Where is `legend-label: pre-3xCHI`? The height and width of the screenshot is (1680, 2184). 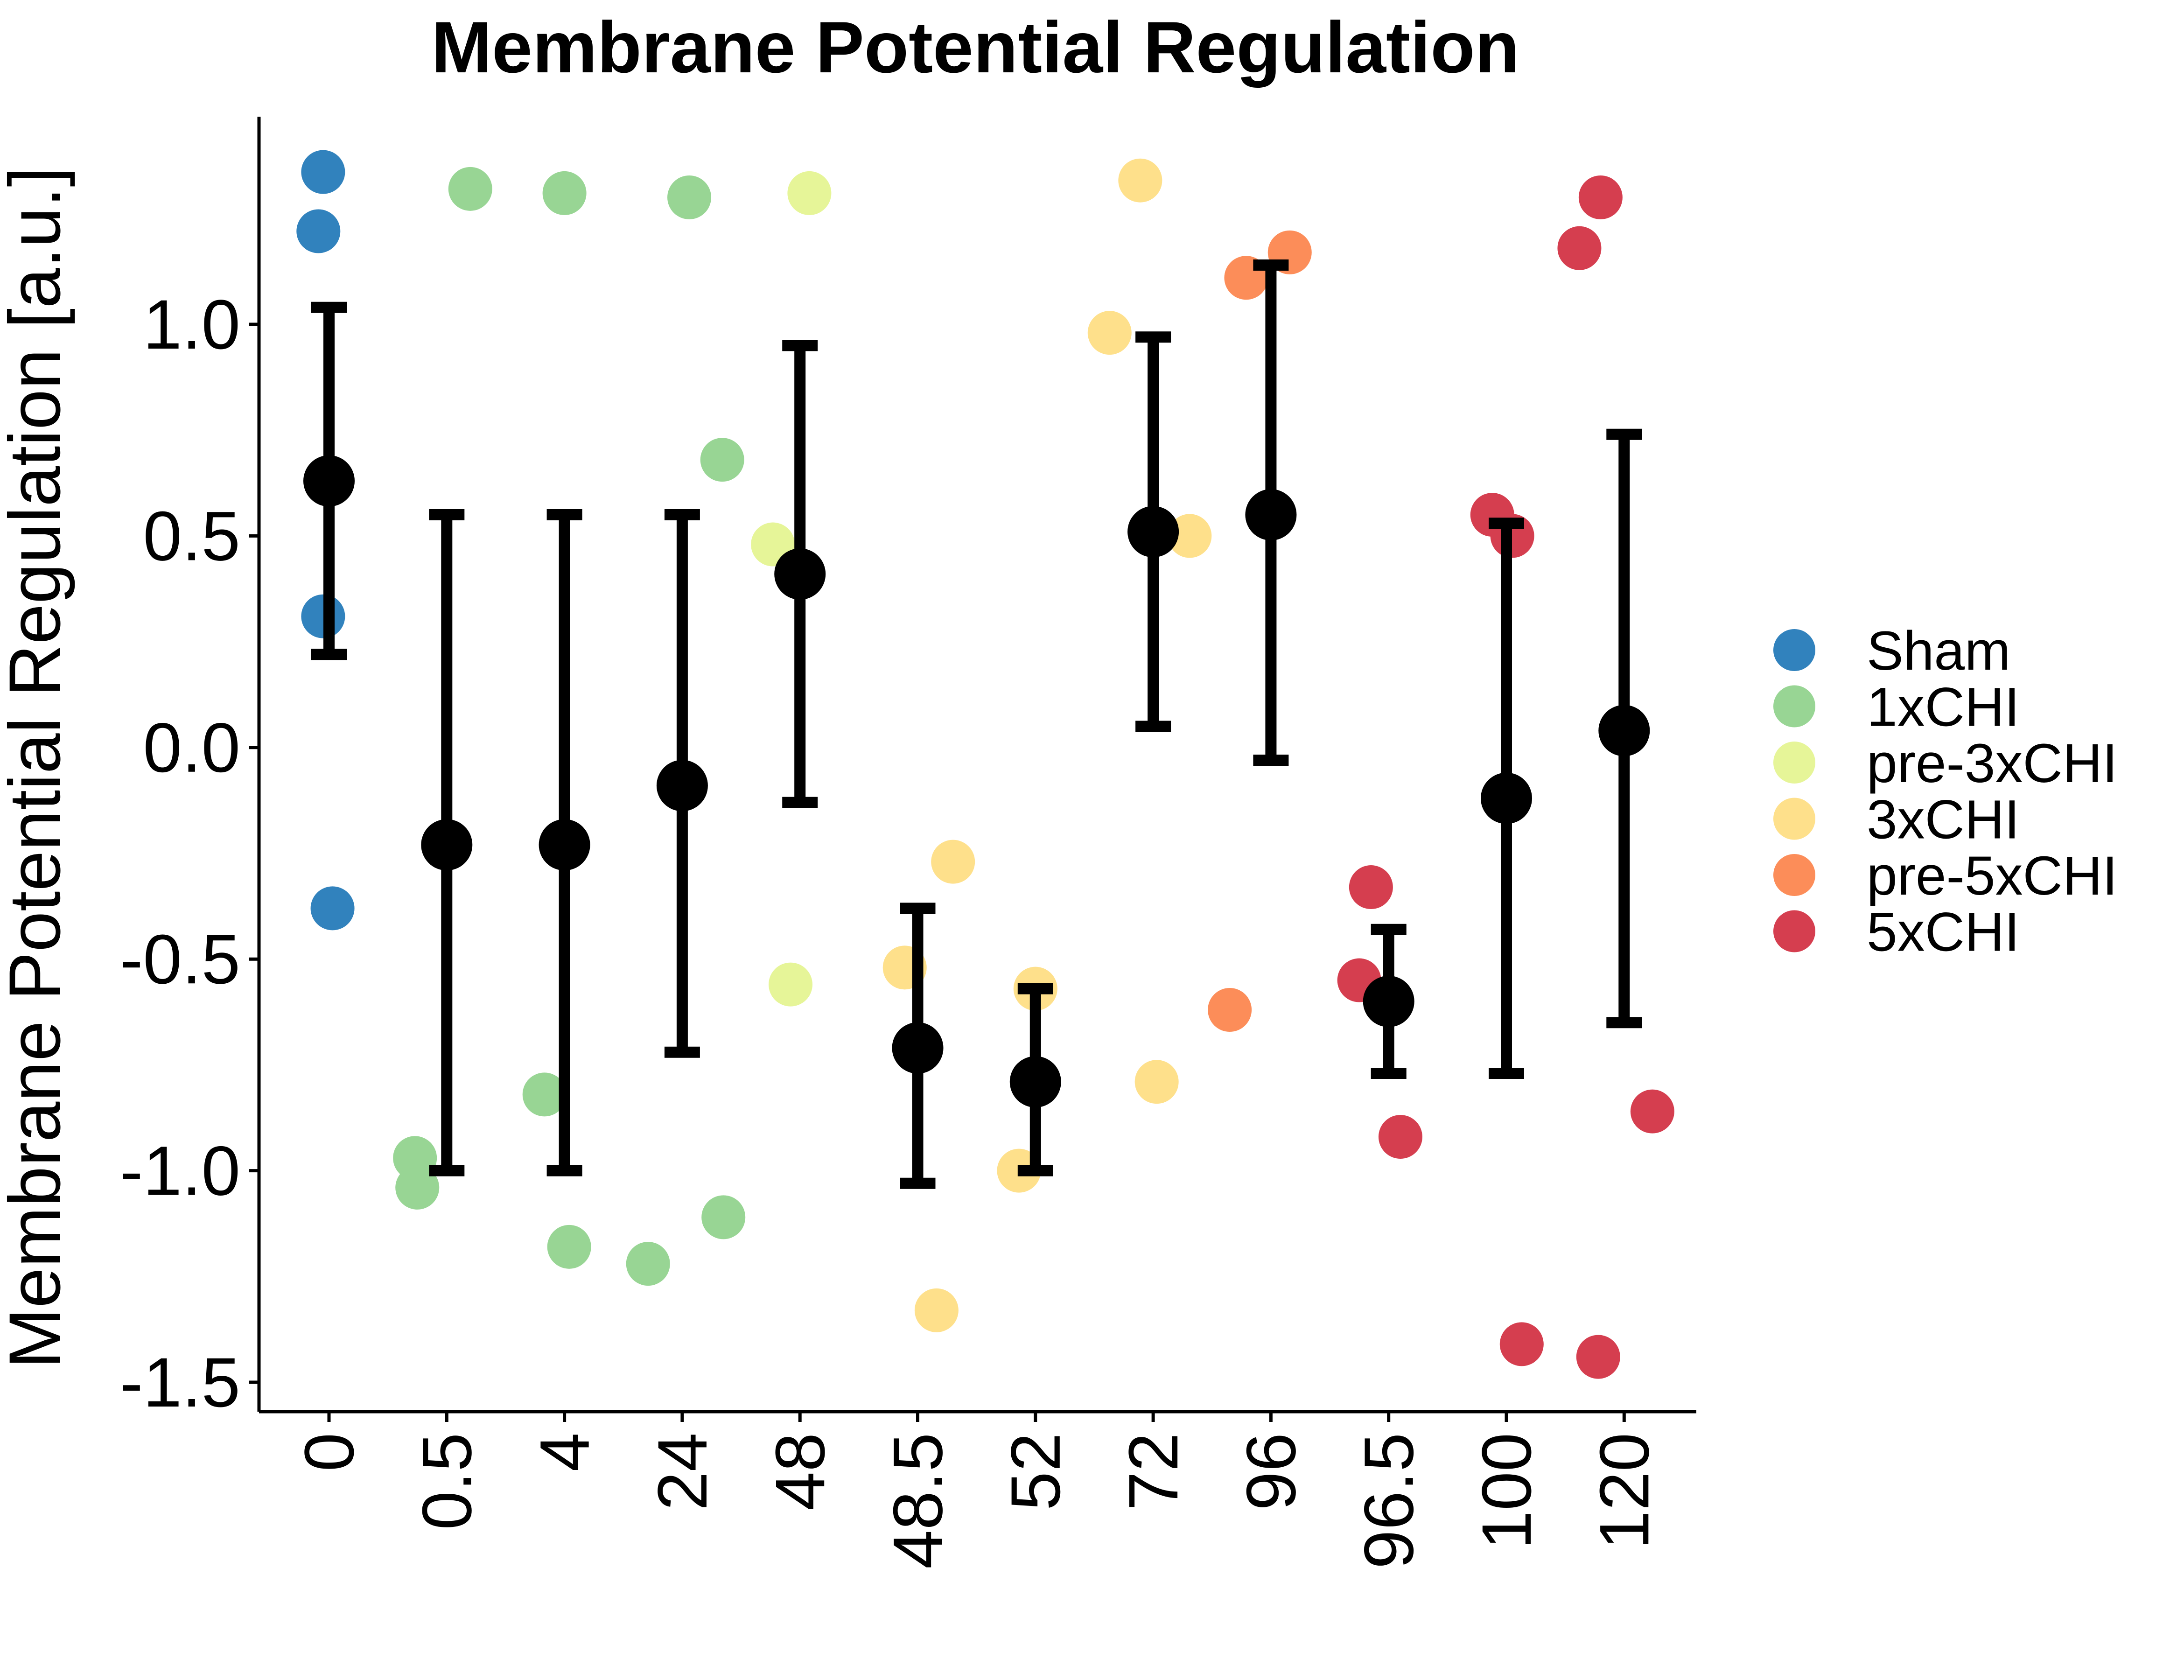 legend-label: pre-3xCHI is located at coordinates (1992, 763).